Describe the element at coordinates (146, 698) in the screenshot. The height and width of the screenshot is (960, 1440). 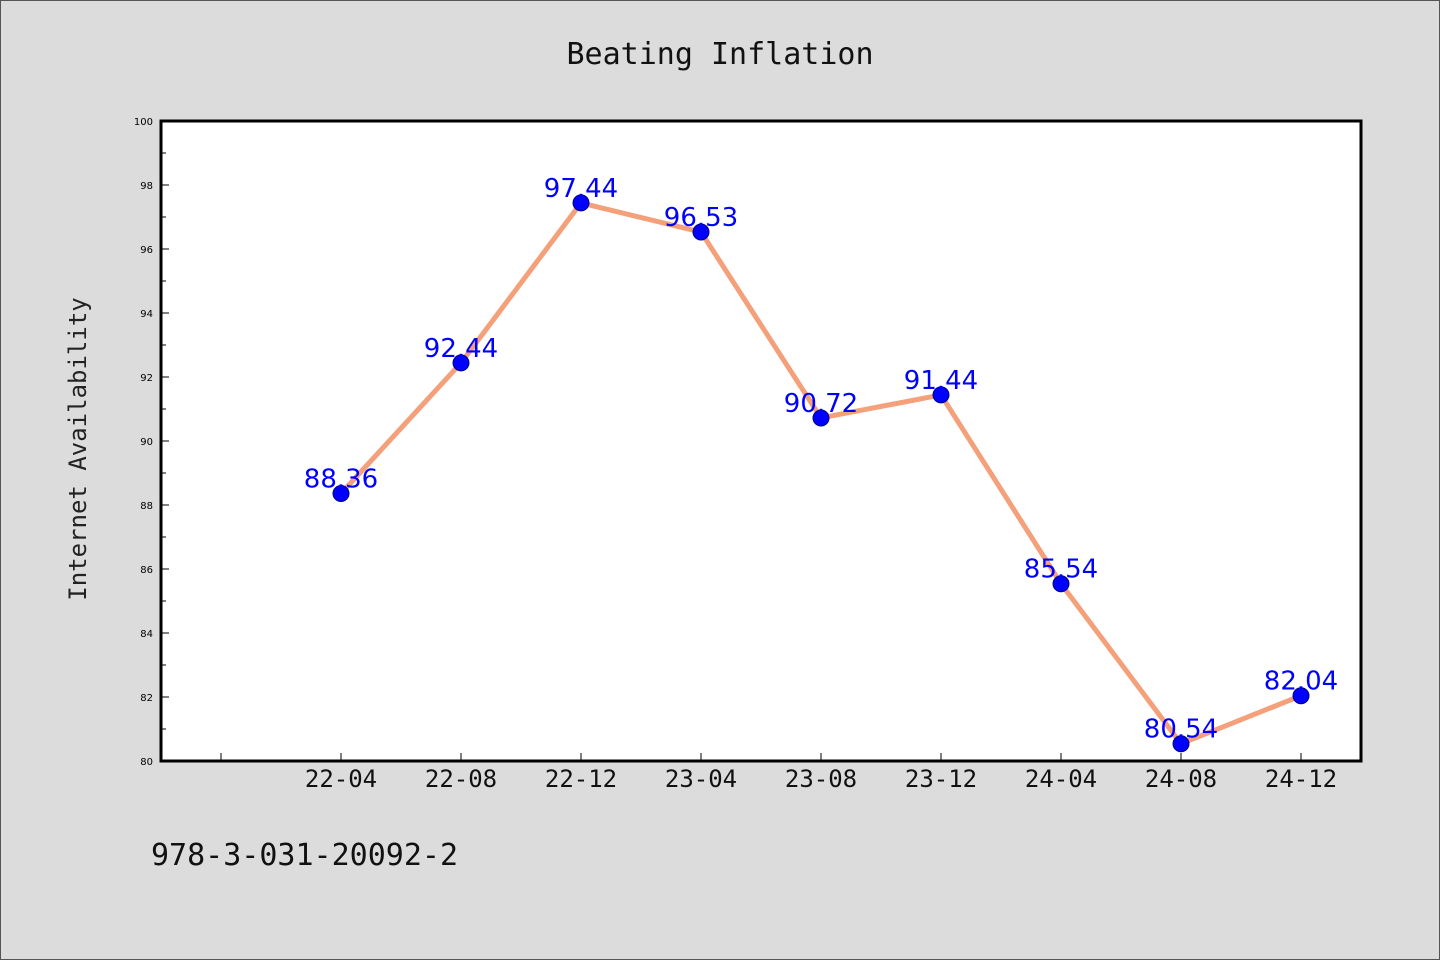
I see `y-tick-label: 82` at that location.